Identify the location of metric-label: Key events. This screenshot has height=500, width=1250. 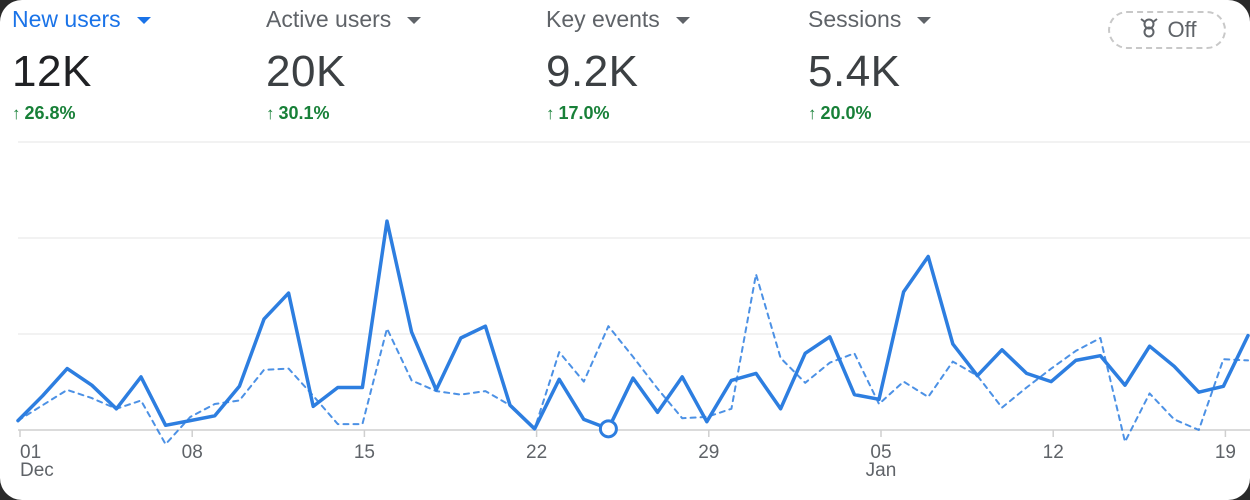
(603, 19).